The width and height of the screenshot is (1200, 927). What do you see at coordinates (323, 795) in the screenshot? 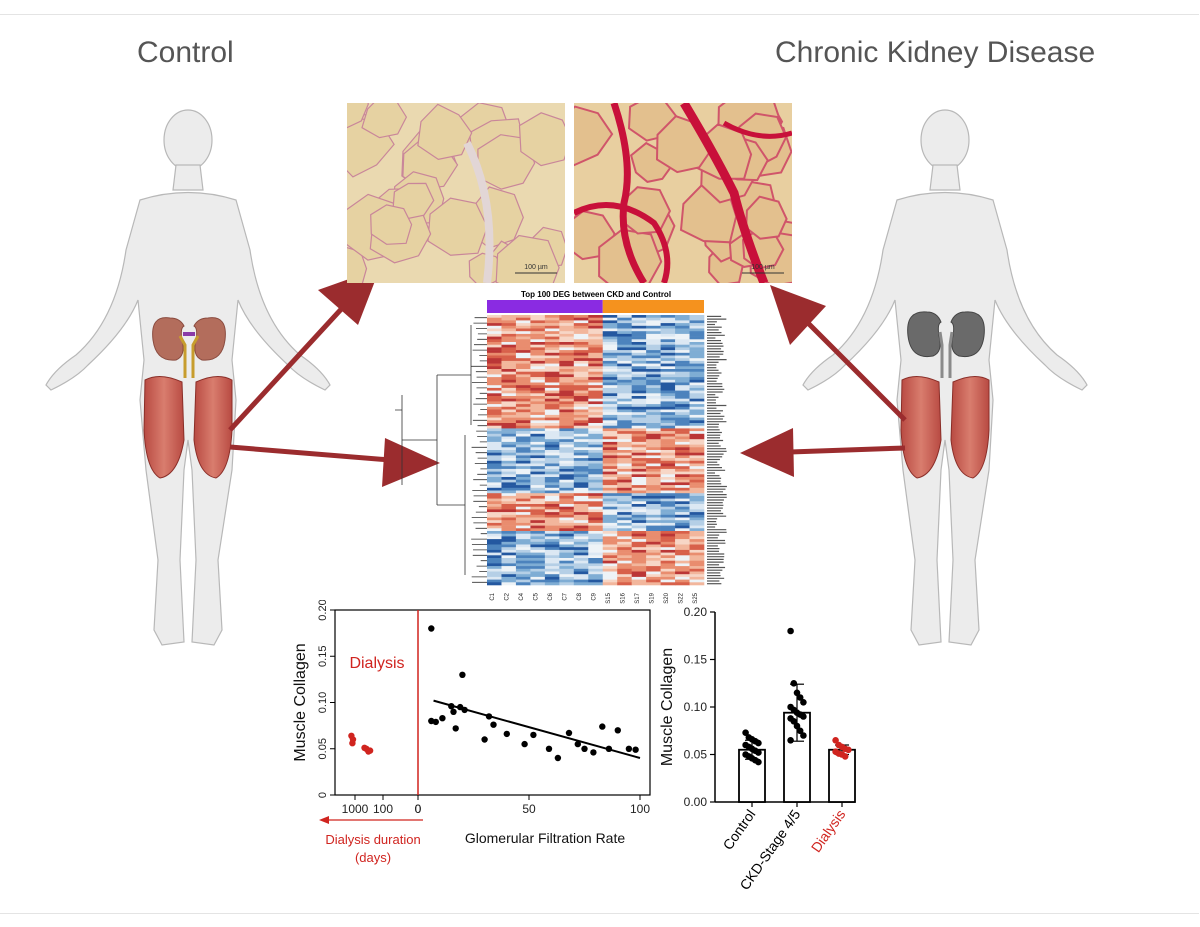
I see `y-tick-label: 0` at bounding box center [323, 795].